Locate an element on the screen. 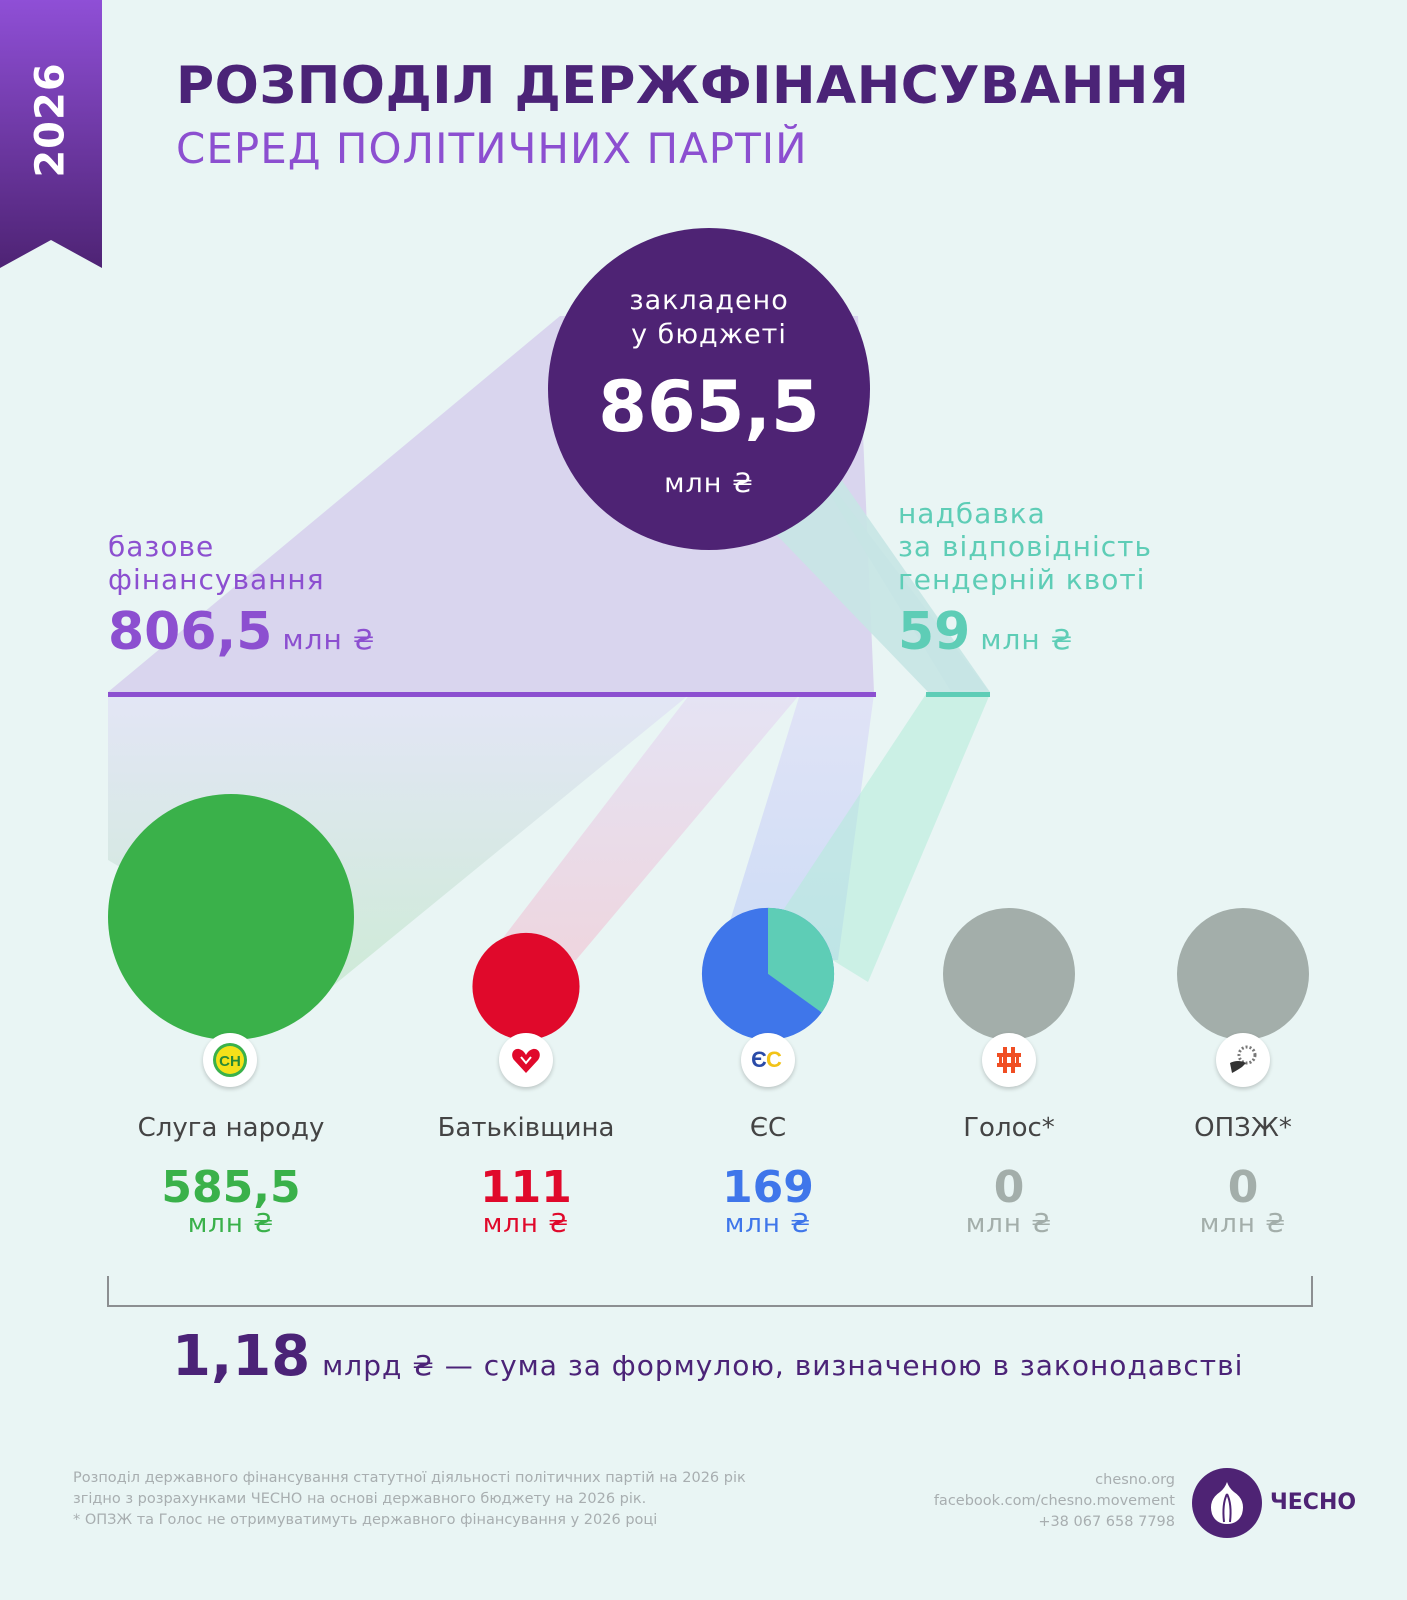  party-value: 169 is located at coordinates (768, 1187).